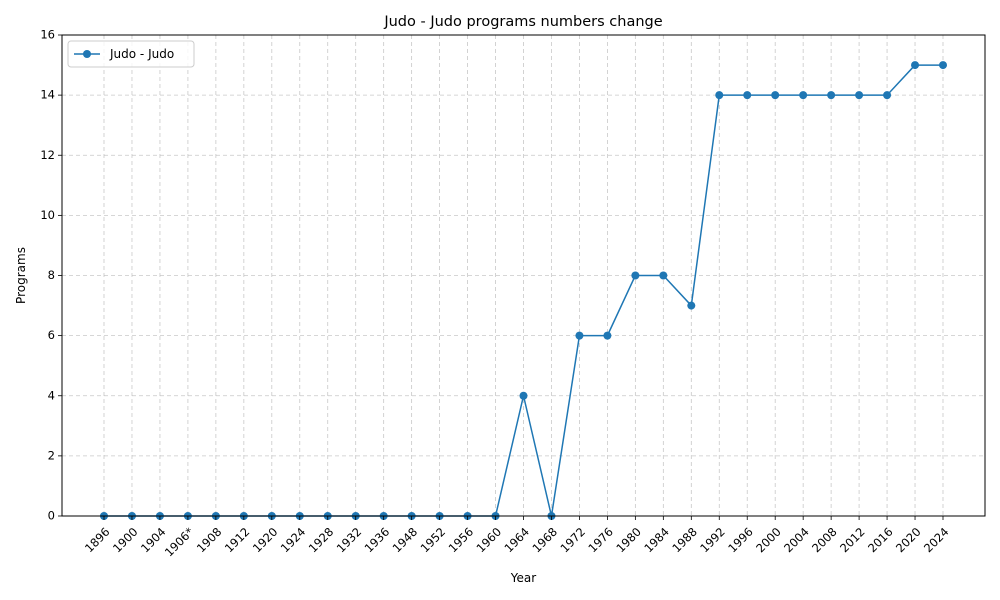  I want to click on y-tick-label: 14, so click(47, 95).